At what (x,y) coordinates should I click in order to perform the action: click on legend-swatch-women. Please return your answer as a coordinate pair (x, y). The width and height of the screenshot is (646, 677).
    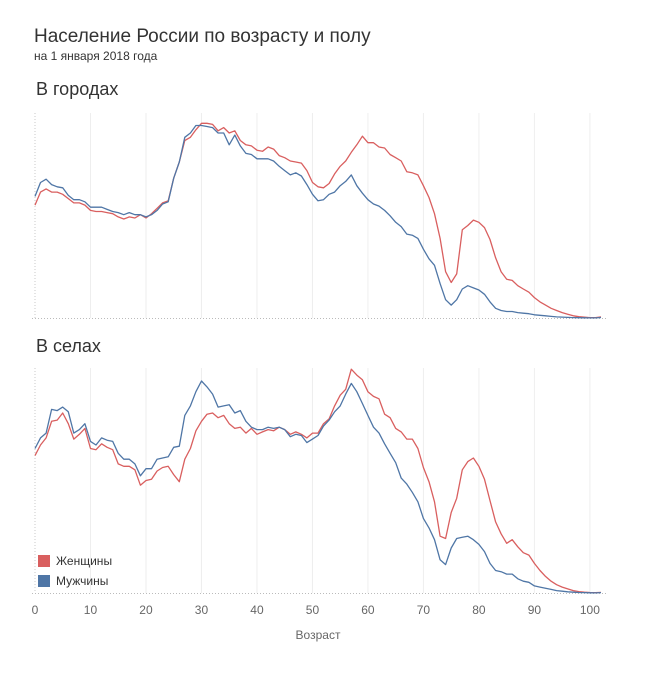
    Looking at the image, I should click on (44, 561).